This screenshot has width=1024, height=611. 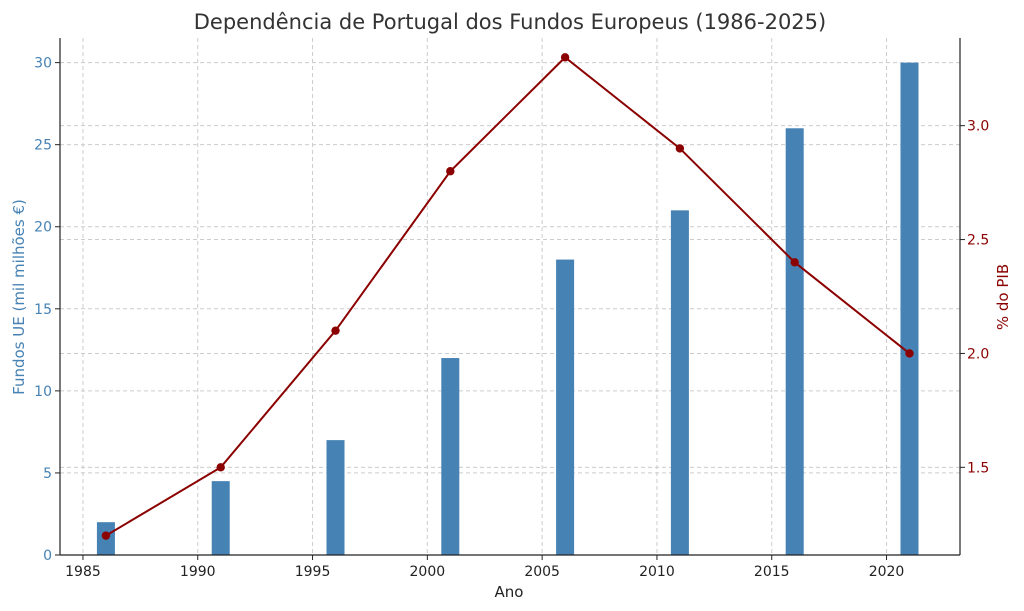 What do you see at coordinates (887, 572) in the screenshot?
I see `x-tick-label: 2020` at bounding box center [887, 572].